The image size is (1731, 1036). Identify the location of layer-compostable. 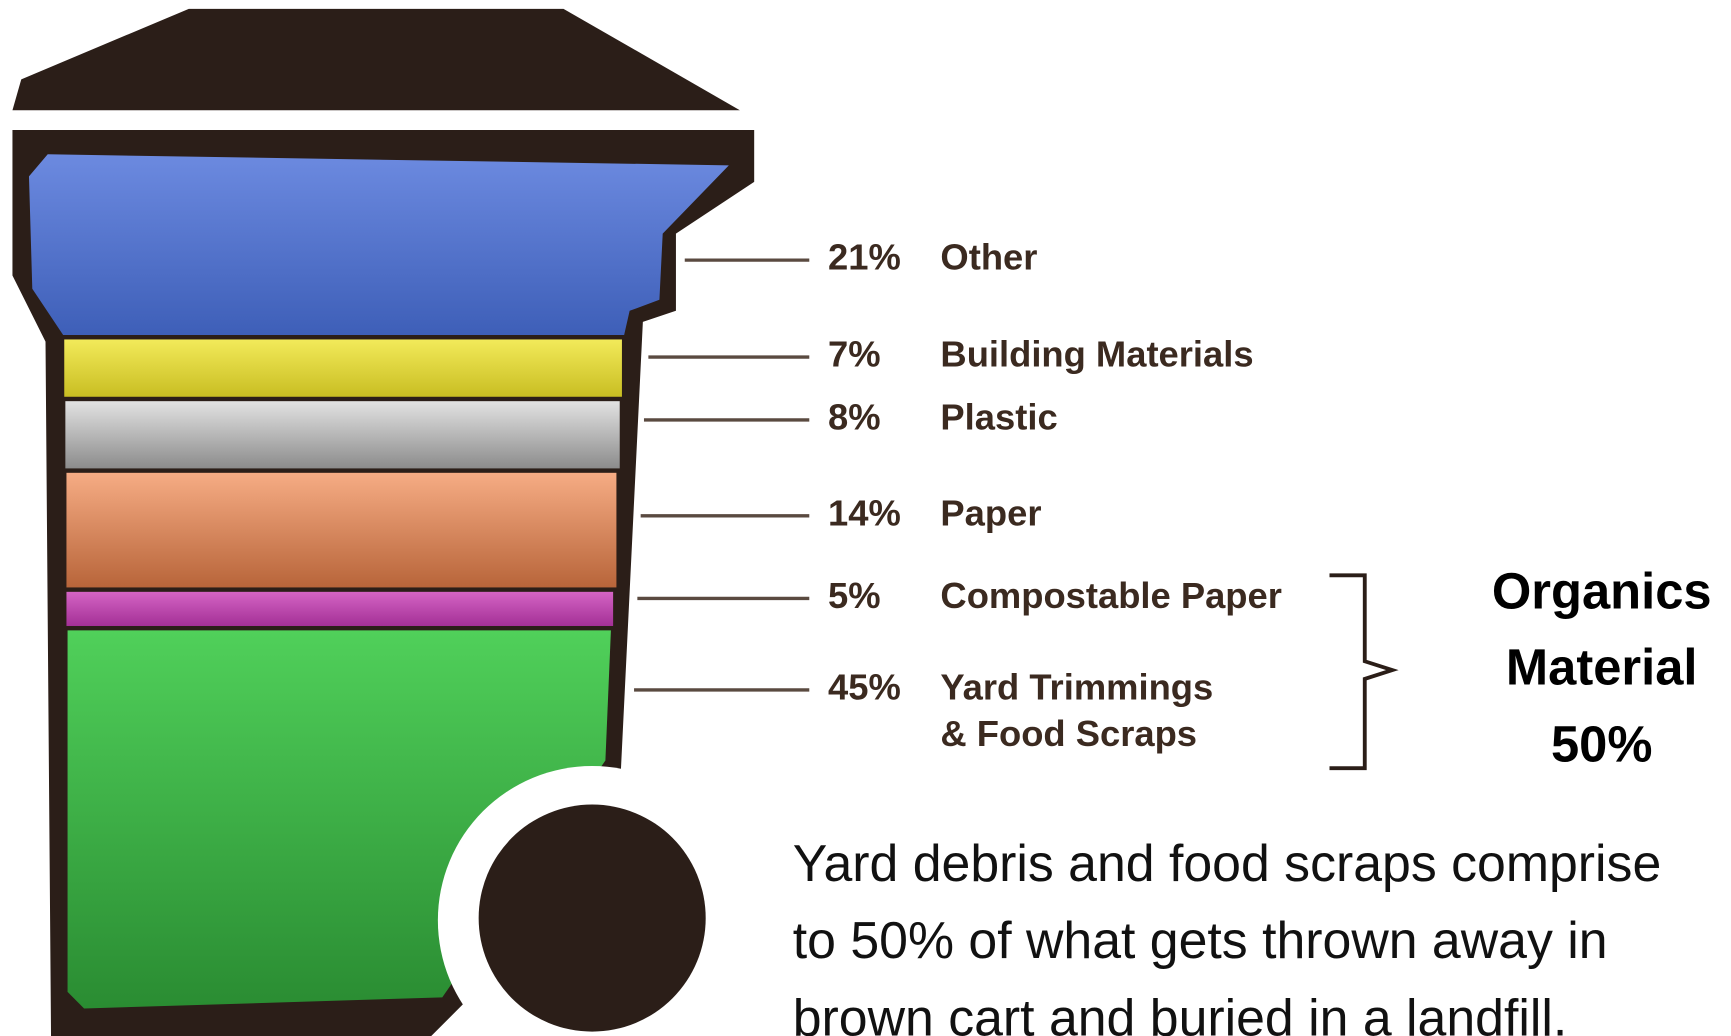
(340, 609).